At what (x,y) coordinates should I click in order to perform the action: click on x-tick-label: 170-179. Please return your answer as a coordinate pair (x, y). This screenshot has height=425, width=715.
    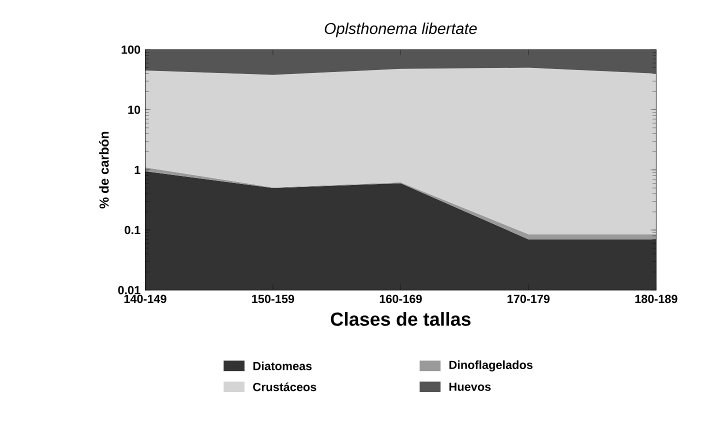
    Looking at the image, I should click on (529, 299).